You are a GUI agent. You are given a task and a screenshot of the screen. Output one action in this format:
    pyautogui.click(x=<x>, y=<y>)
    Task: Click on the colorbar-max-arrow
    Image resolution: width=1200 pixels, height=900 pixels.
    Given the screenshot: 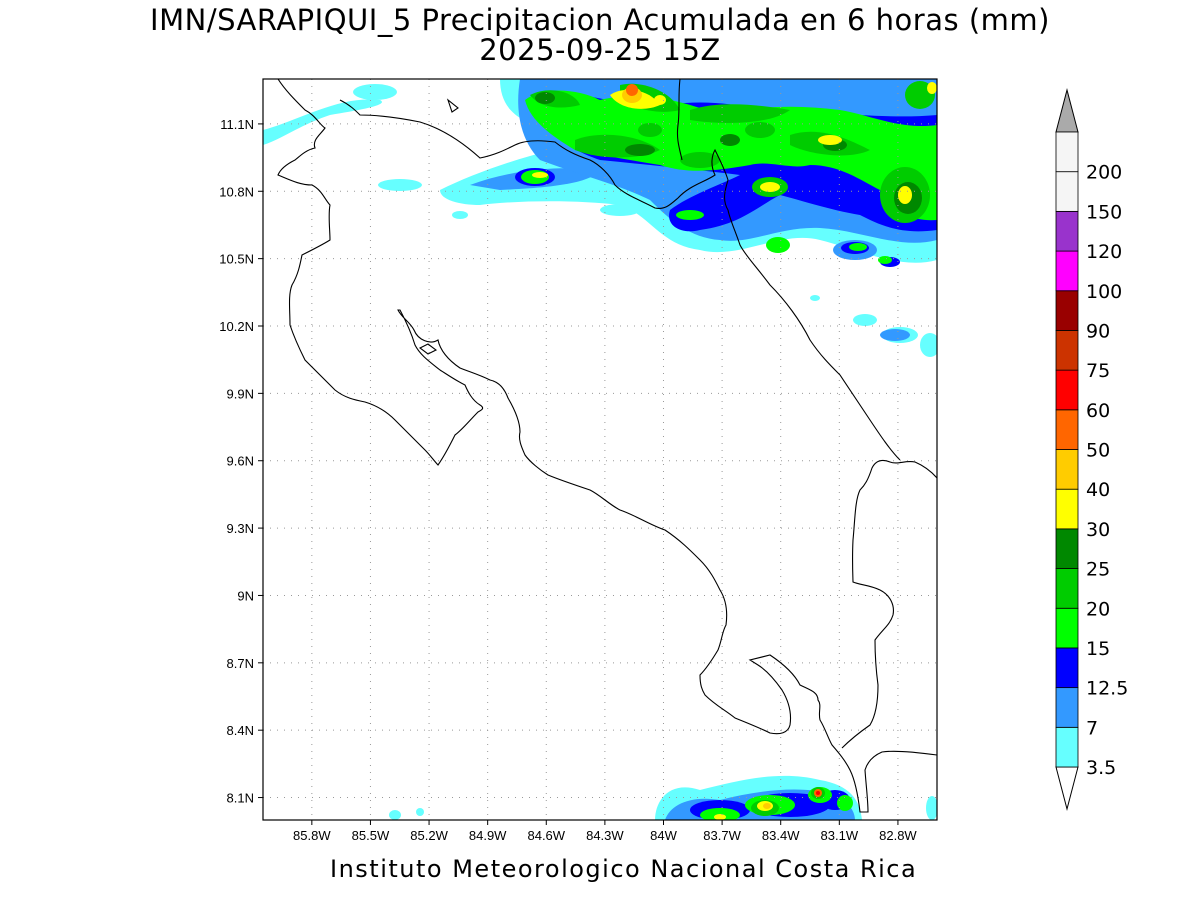 What is the action you would take?
    pyautogui.click(x=1067, y=110)
    